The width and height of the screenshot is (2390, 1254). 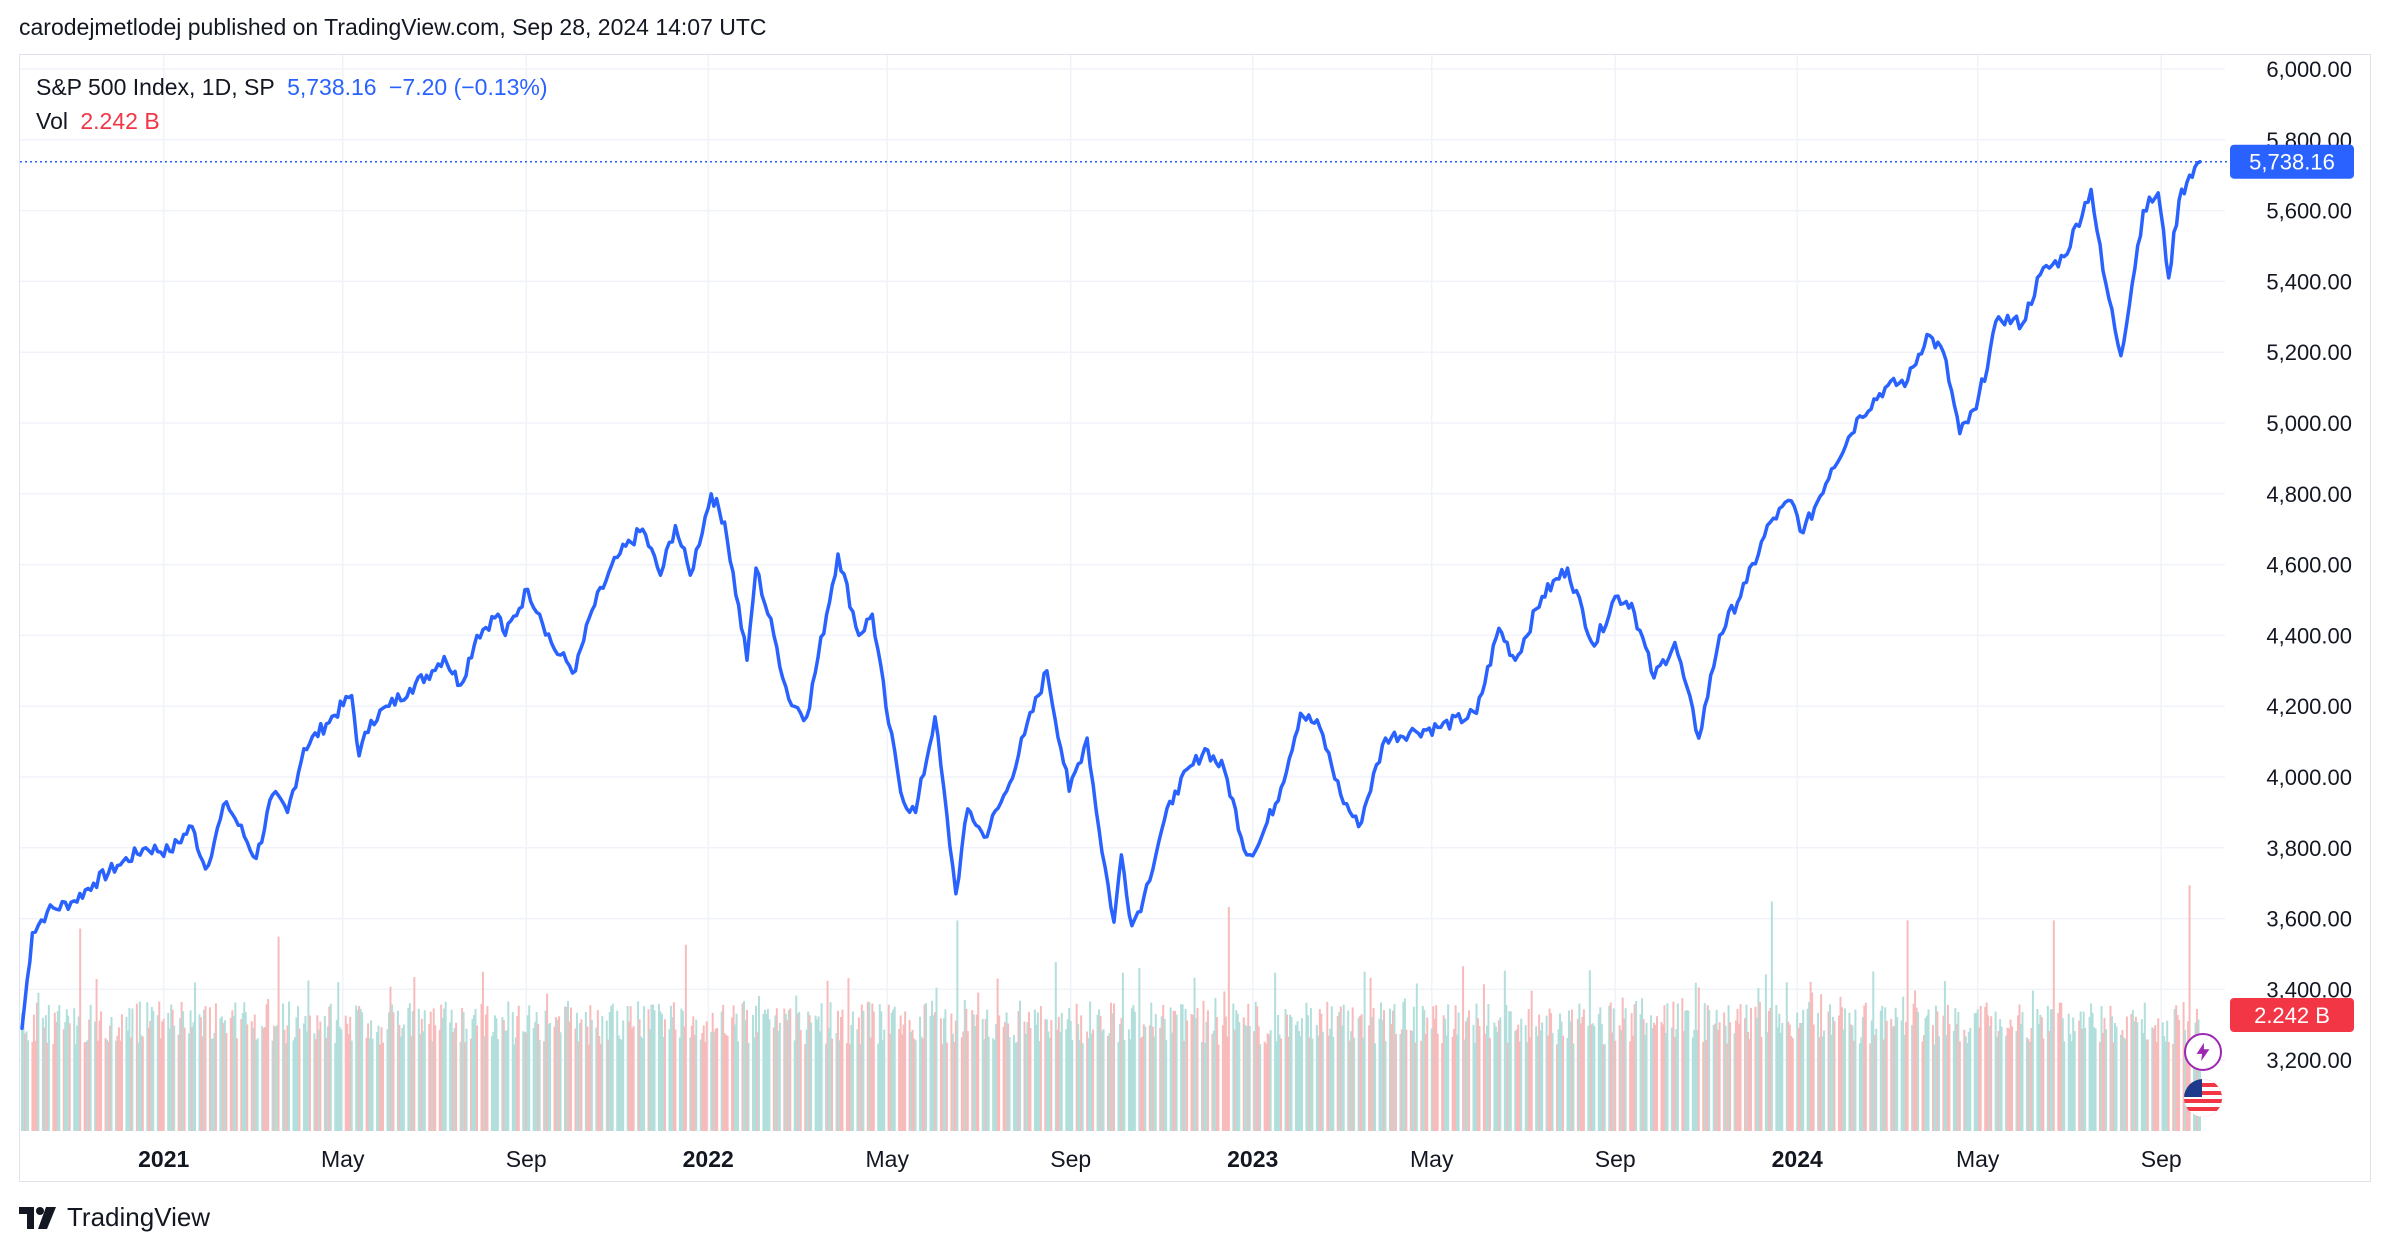 I want to click on y-tick-label: 5,200.00, so click(x=2309, y=352).